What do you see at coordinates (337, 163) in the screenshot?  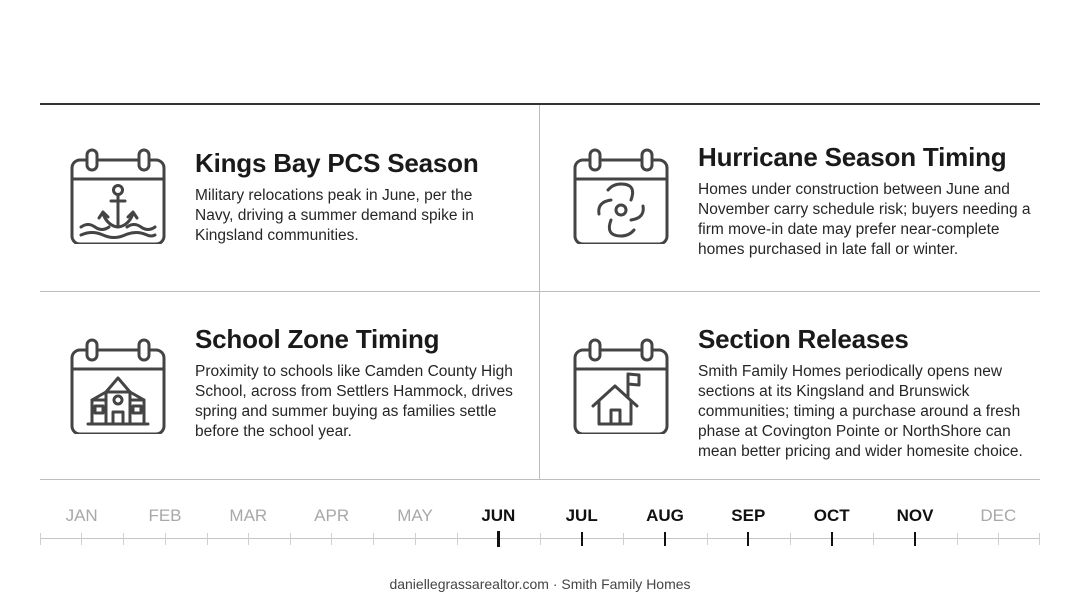 I see `card-title: Kings Bay PCS Season` at bounding box center [337, 163].